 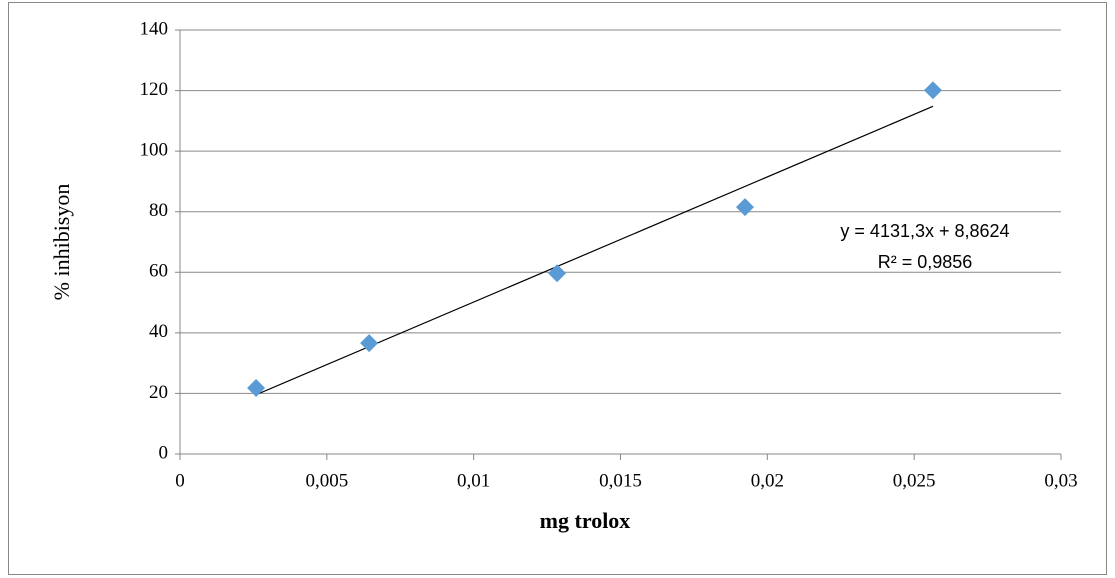 I want to click on y-tick-label: 80, so click(x=158, y=210).